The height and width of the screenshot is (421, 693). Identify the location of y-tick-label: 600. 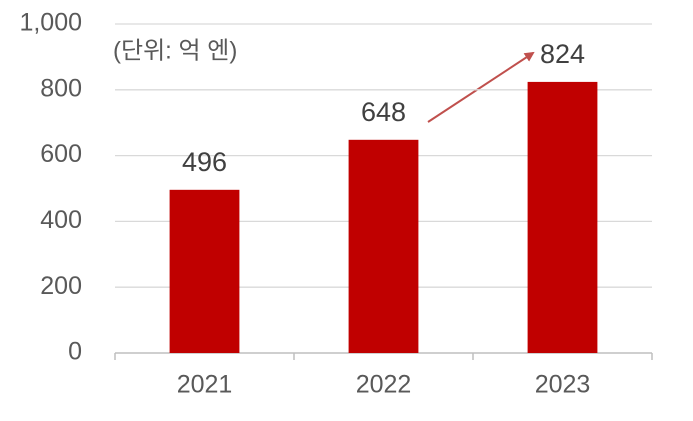
(61, 154).